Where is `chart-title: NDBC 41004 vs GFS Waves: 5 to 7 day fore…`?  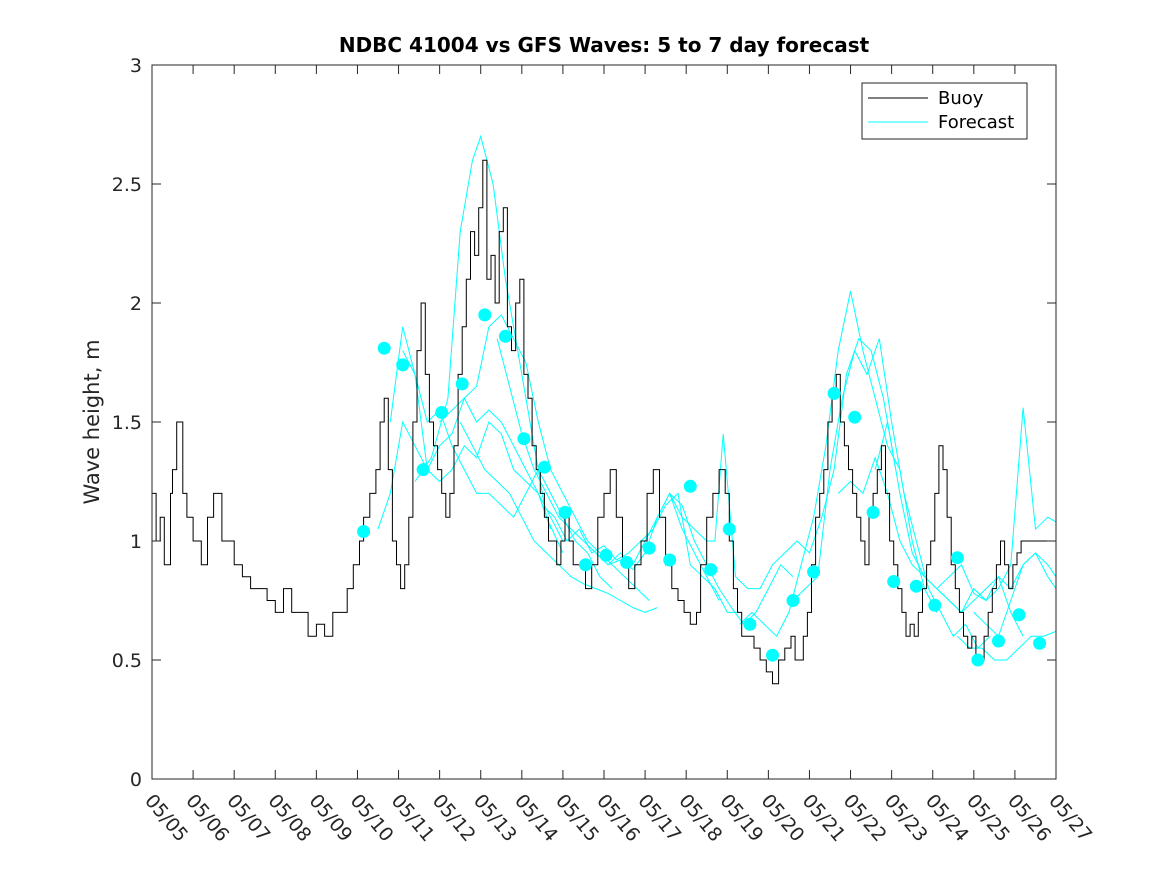 chart-title: NDBC 41004 vs GFS Waves: 5 to 7 day fore… is located at coordinates (604, 45).